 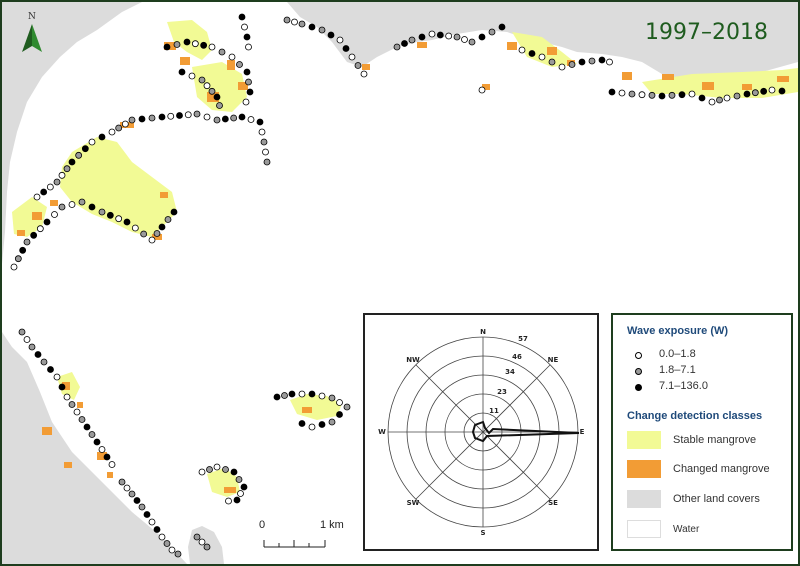 What do you see at coordinates (644, 440) in the screenshot?
I see `stable-mangrove-swatch` at bounding box center [644, 440].